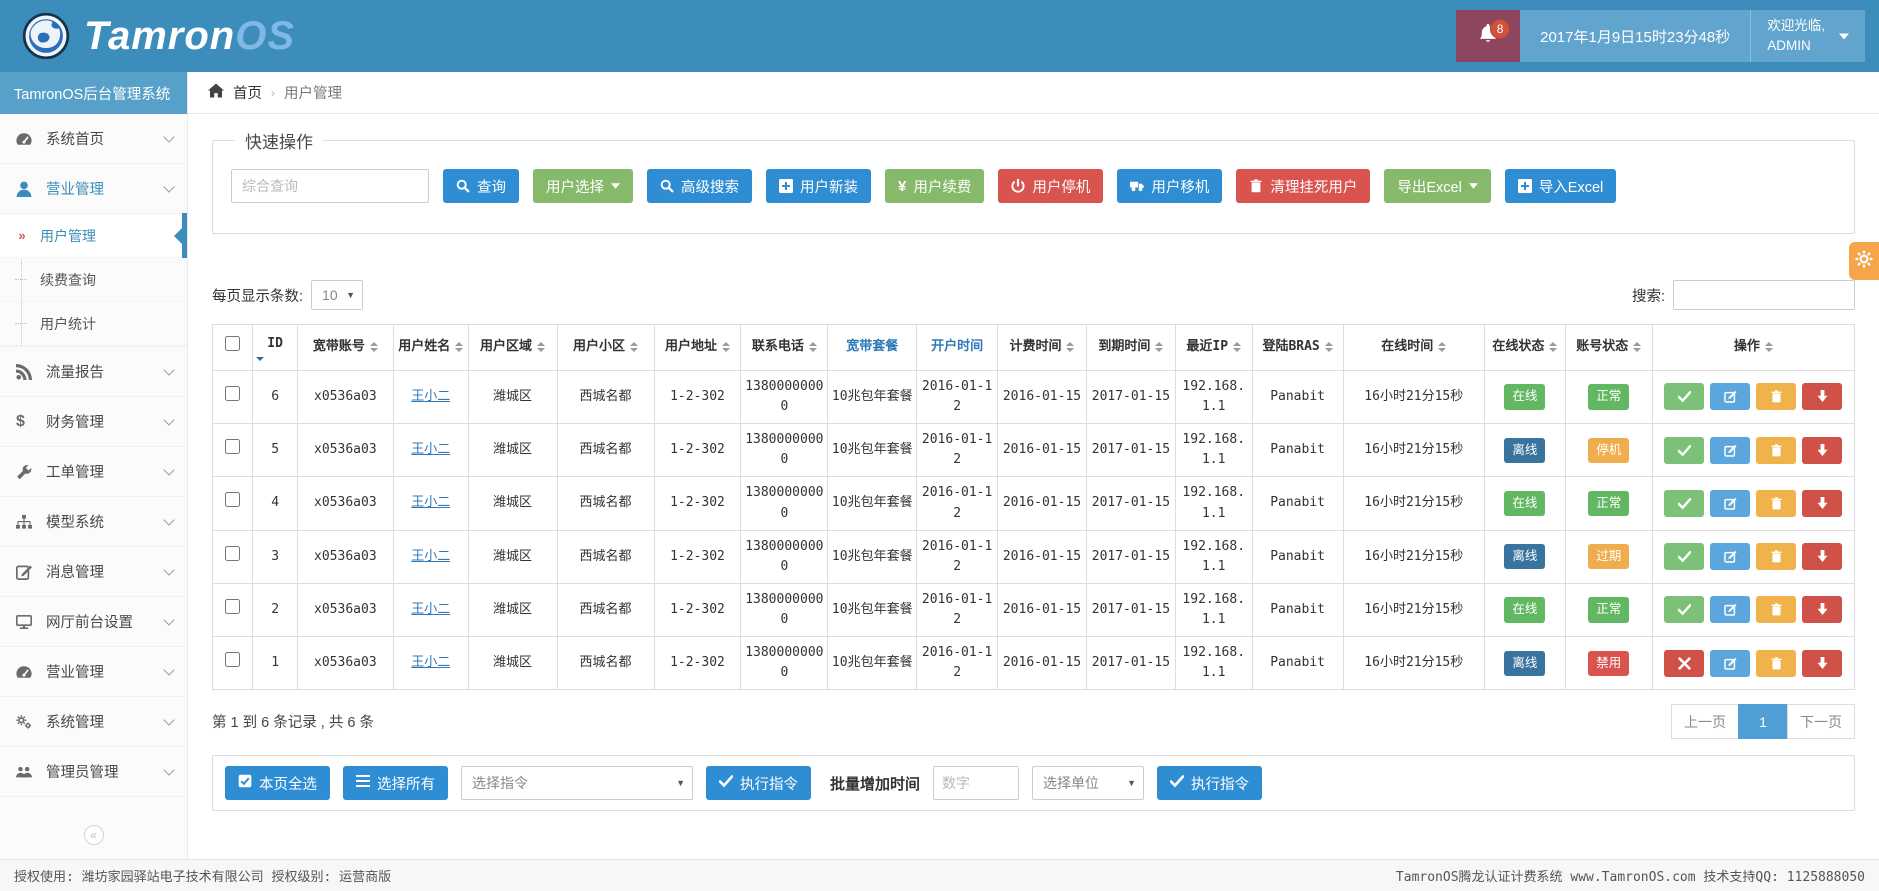 The image size is (1879, 891). What do you see at coordinates (93, 280) in the screenshot?
I see `sidebar-subitem: 续费查询` at bounding box center [93, 280].